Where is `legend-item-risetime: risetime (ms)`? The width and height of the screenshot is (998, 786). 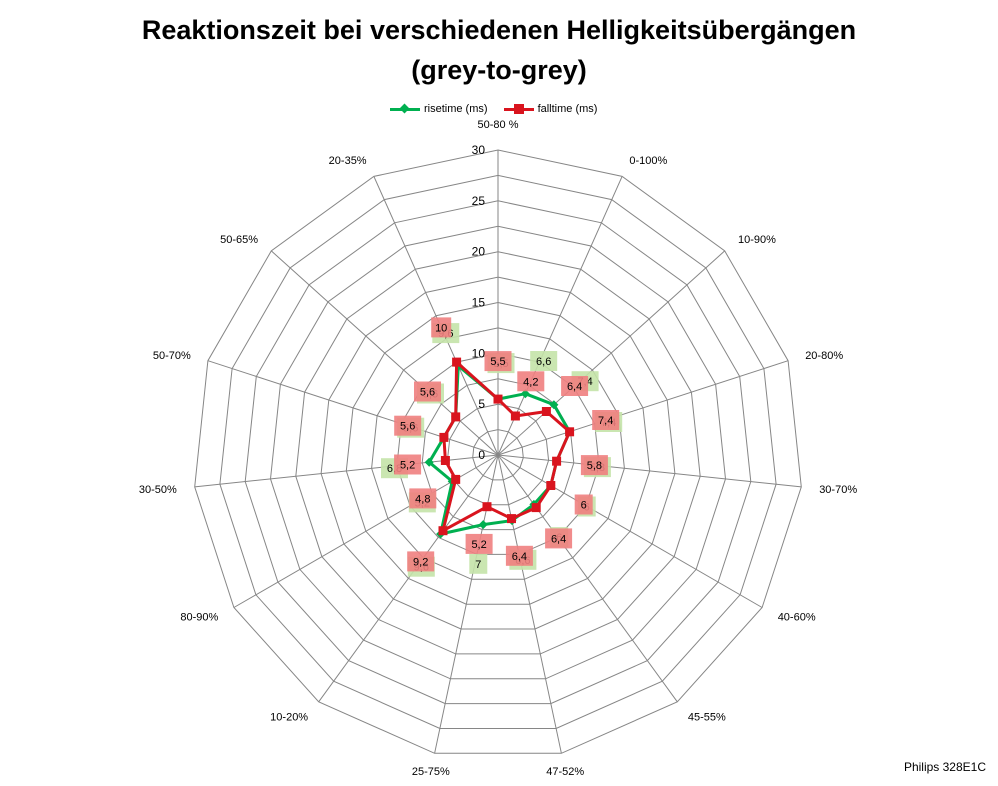 legend-item-risetime: risetime (ms) is located at coordinates (439, 109).